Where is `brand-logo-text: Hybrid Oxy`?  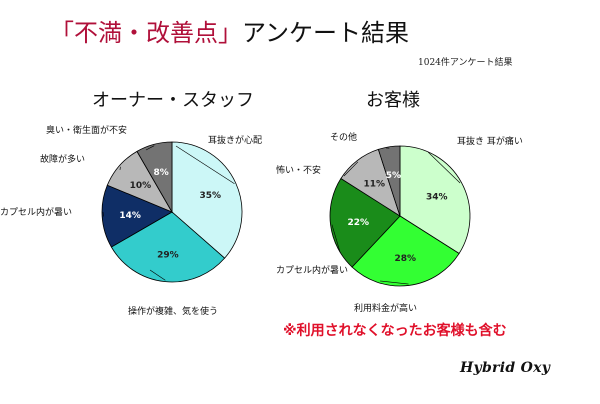
brand-logo-text: Hybrid Oxy is located at coordinates (505, 368).